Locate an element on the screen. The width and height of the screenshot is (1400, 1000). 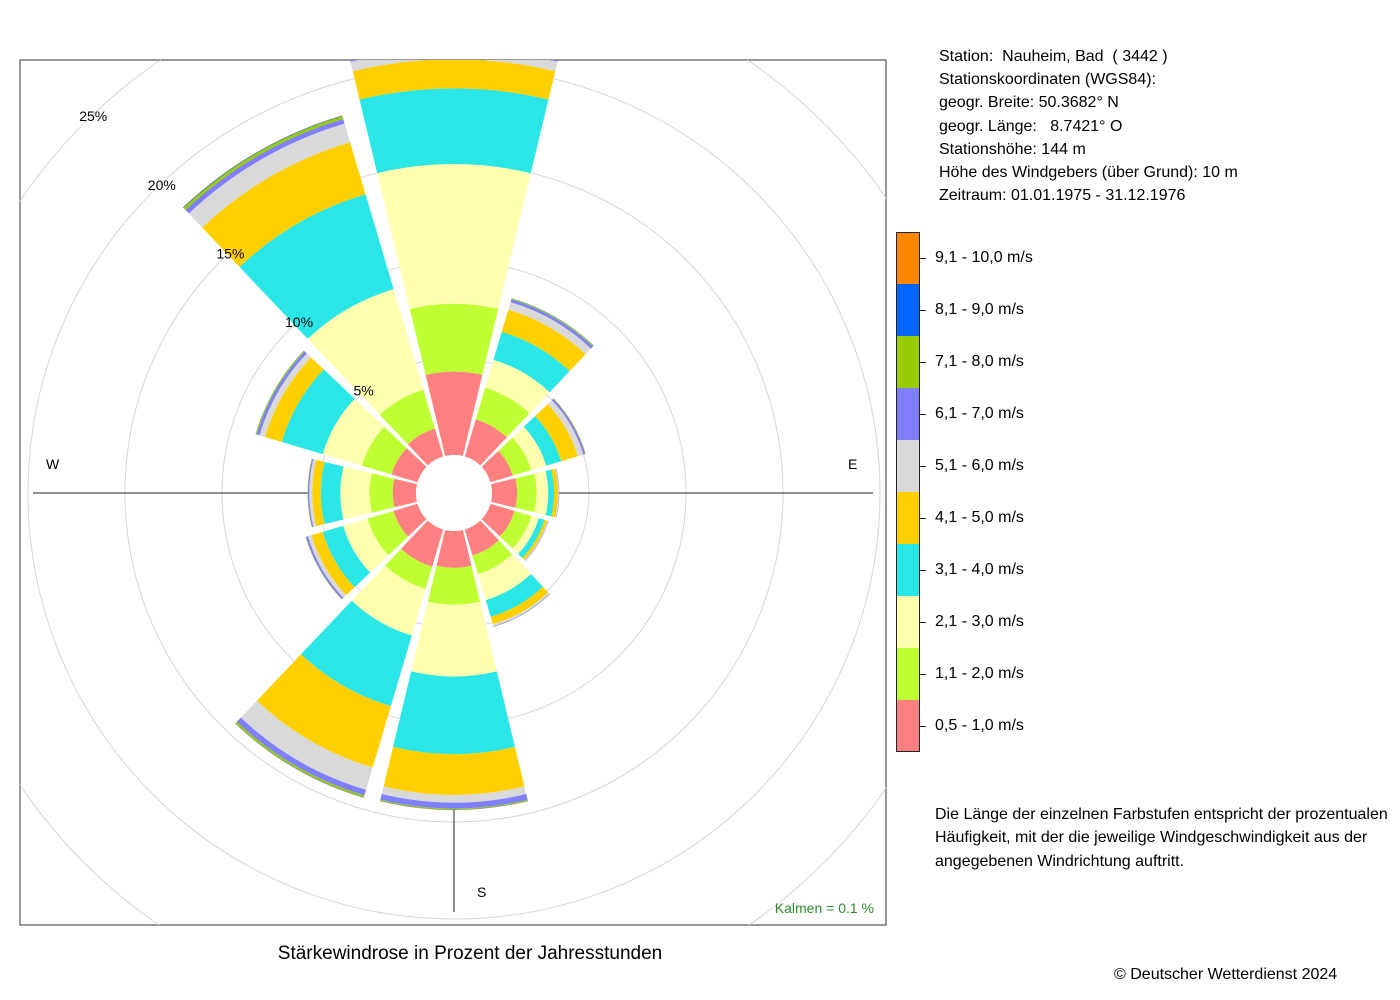
legend-item: 8,1 - 9,0 m/s is located at coordinates (1021, 310).